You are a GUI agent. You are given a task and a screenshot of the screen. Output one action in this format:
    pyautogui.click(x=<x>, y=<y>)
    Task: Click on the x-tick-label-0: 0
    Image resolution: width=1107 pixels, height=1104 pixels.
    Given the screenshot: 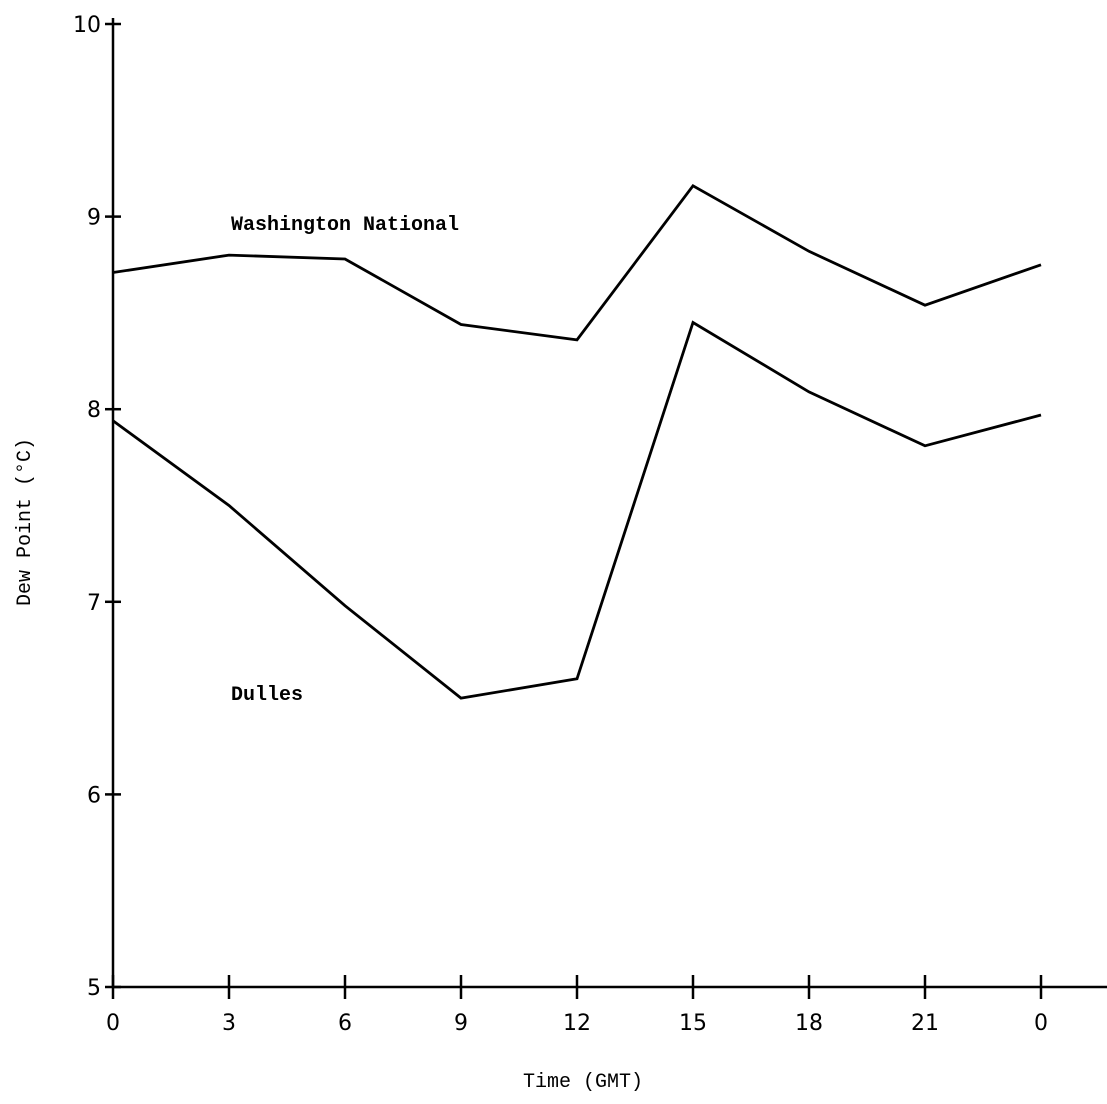 What is the action you would take?
    pyautogui.click(x=113, y=1023)
    